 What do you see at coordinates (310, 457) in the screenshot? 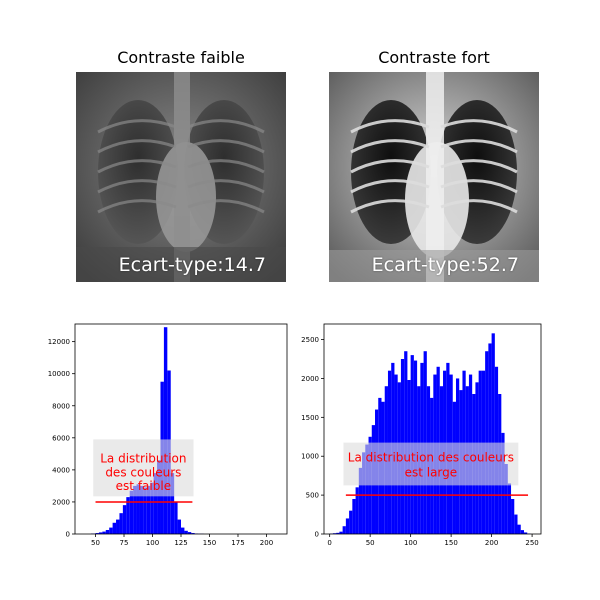
I see `y-tick-label: 1000` at bounding box center [310, 457].